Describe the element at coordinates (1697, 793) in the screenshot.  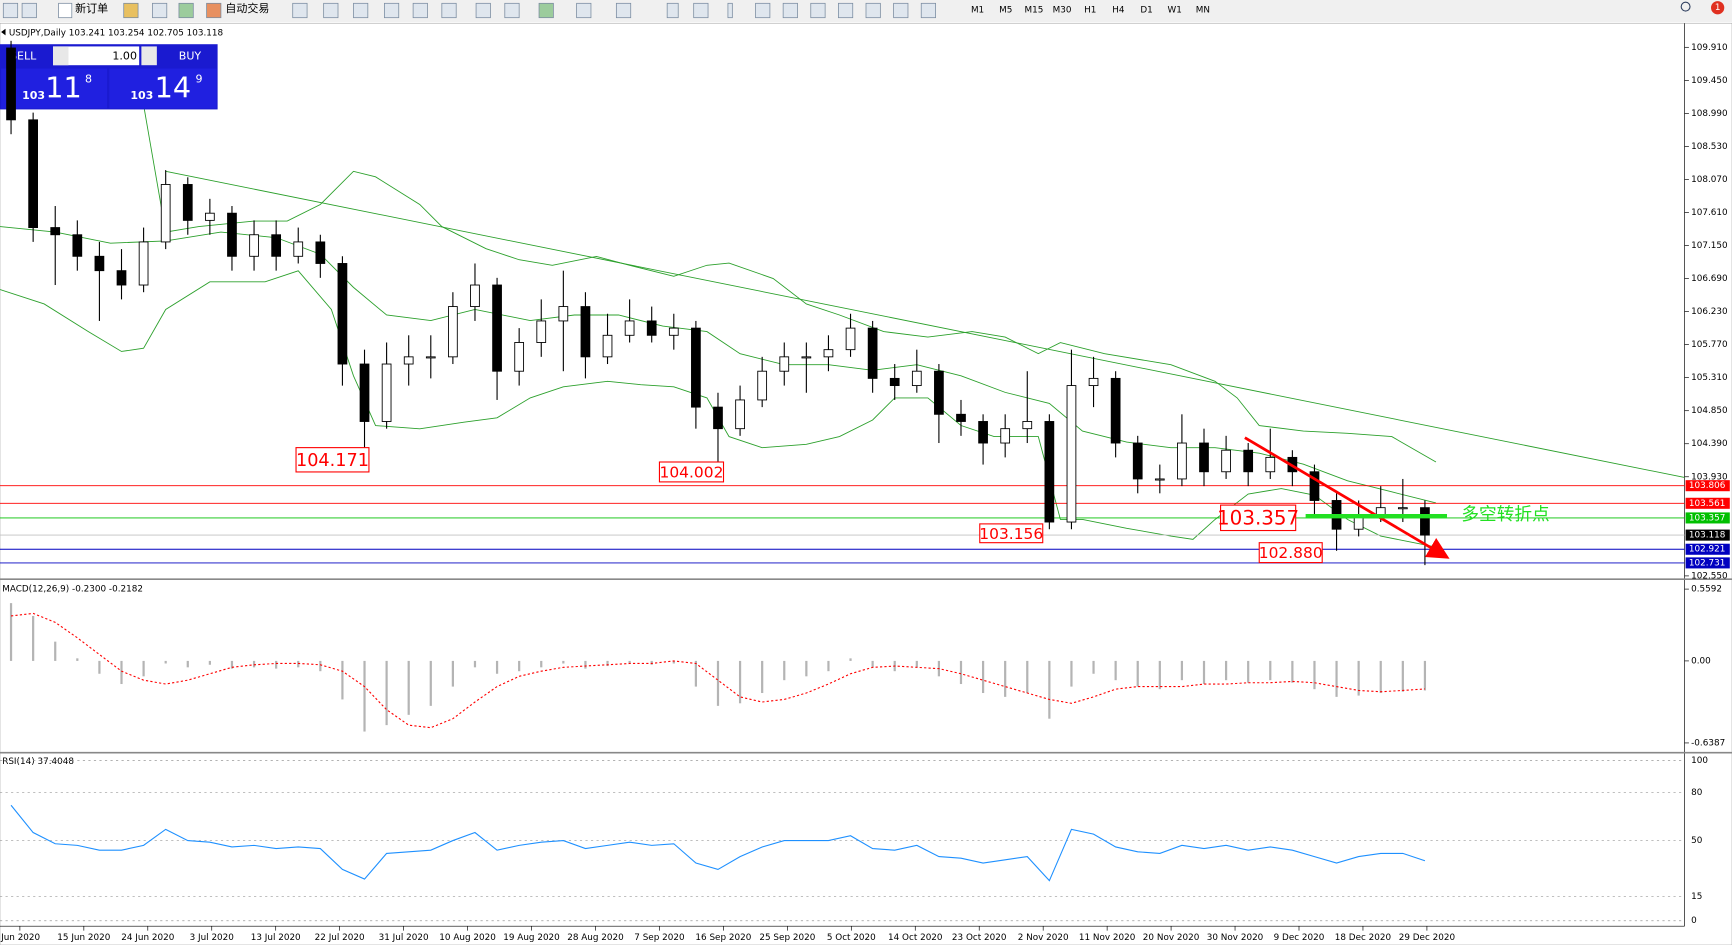
I see `y-tick-label: 80` at that location.